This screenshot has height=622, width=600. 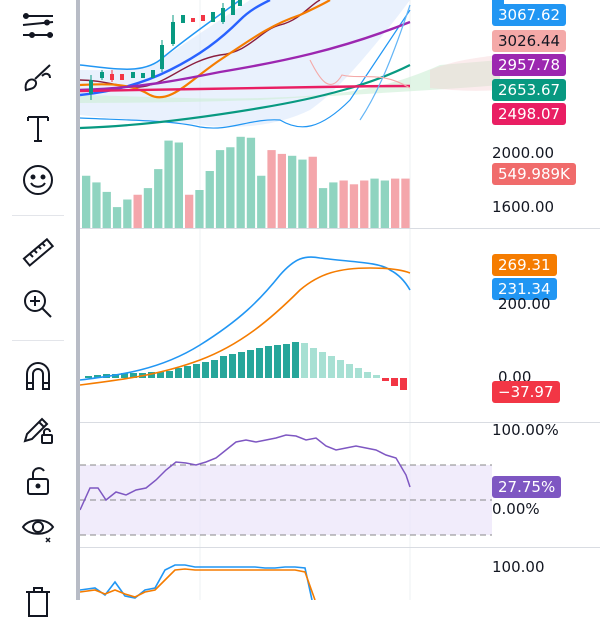 I want to click on ichimoku-cloud, so click(x=290, y=81).